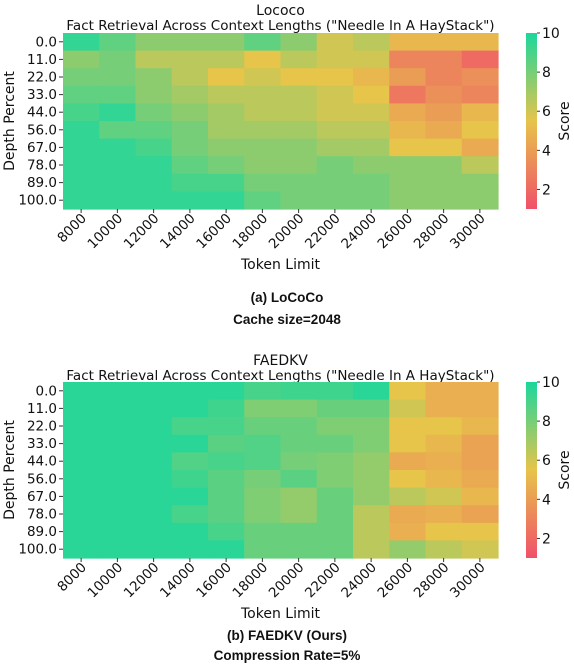 The height and width of the screenshot is (664, 574). Describe the element at coordinates (106, 232) in the screenshot. I see `x-tick-label: 10000` at that location.